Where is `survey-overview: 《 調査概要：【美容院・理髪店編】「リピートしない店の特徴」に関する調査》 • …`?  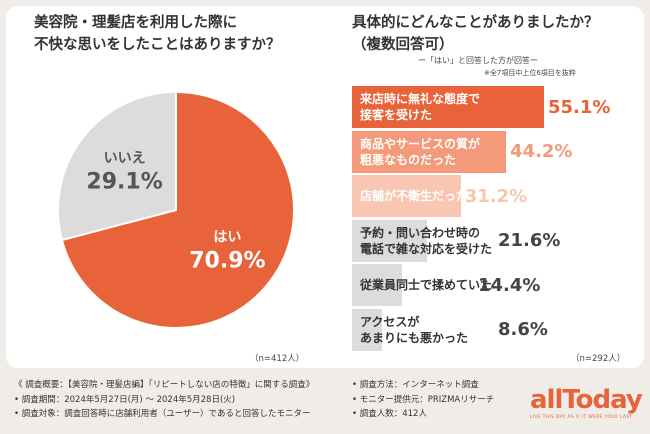 survey-overview: 《 調査概要：【美容院・理髪店編】「リピートしない店の特徴」に関する調査》 • … is located at coordinates (179, 400).